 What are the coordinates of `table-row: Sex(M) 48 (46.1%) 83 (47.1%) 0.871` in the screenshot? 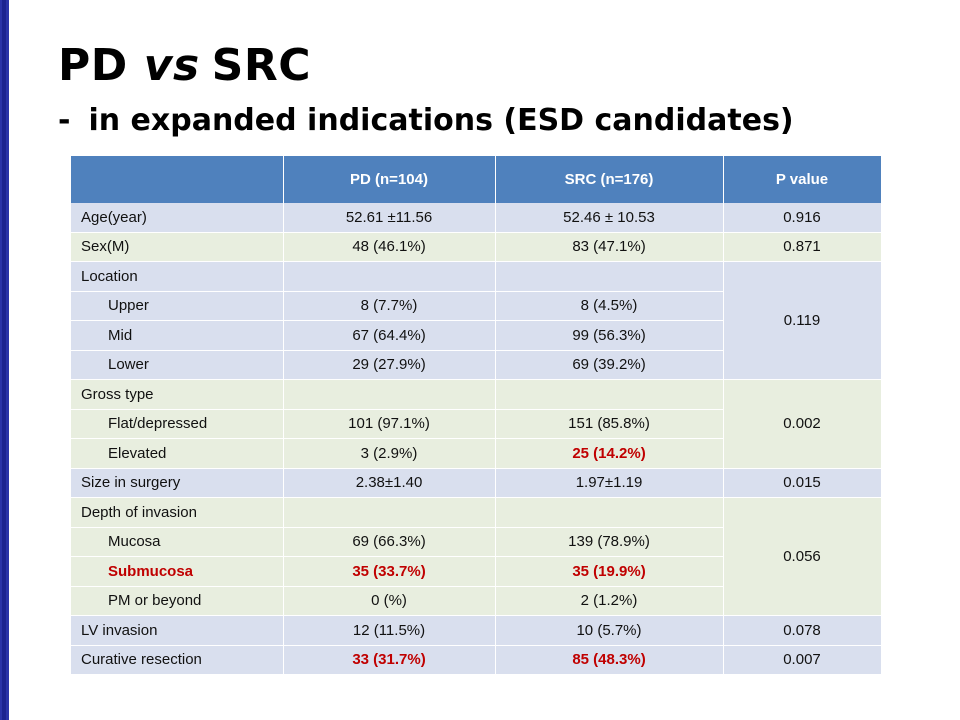 It's located at (476, 247).